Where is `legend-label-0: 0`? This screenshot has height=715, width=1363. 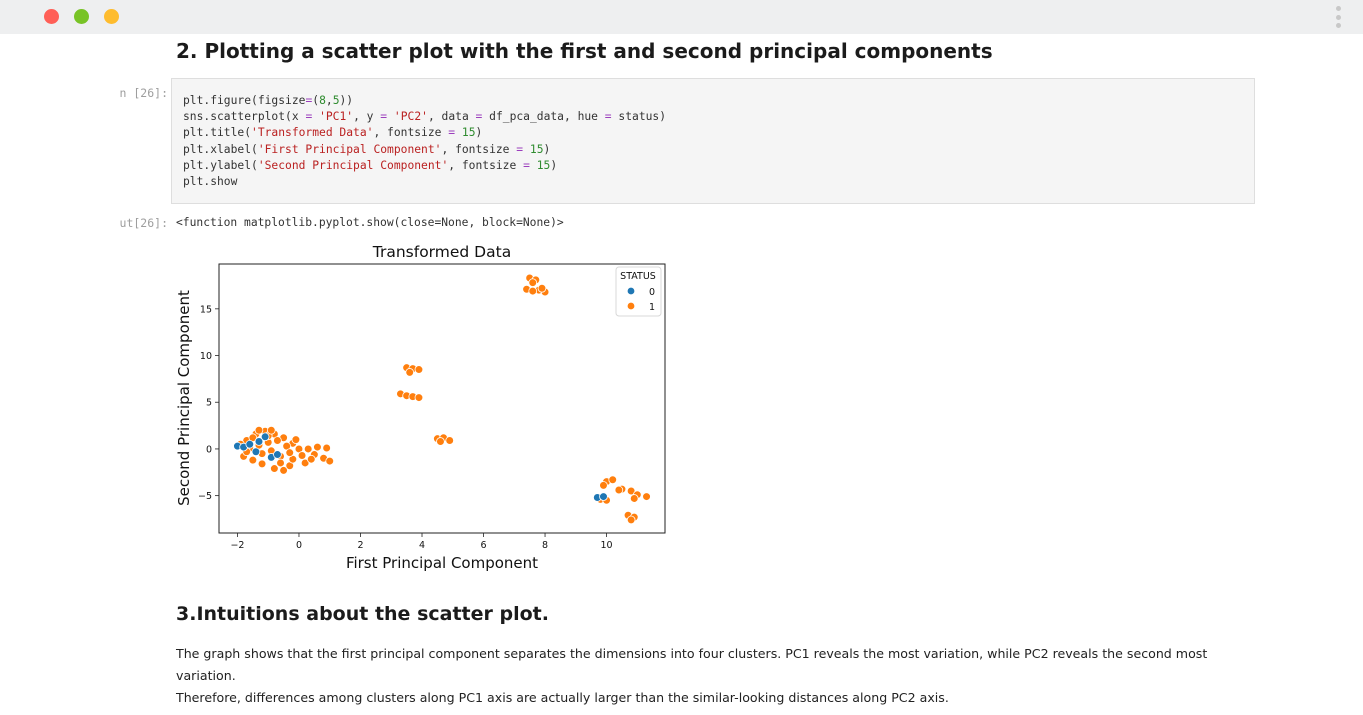 legend-label-0: 0 is located at coordinates (652, 292).